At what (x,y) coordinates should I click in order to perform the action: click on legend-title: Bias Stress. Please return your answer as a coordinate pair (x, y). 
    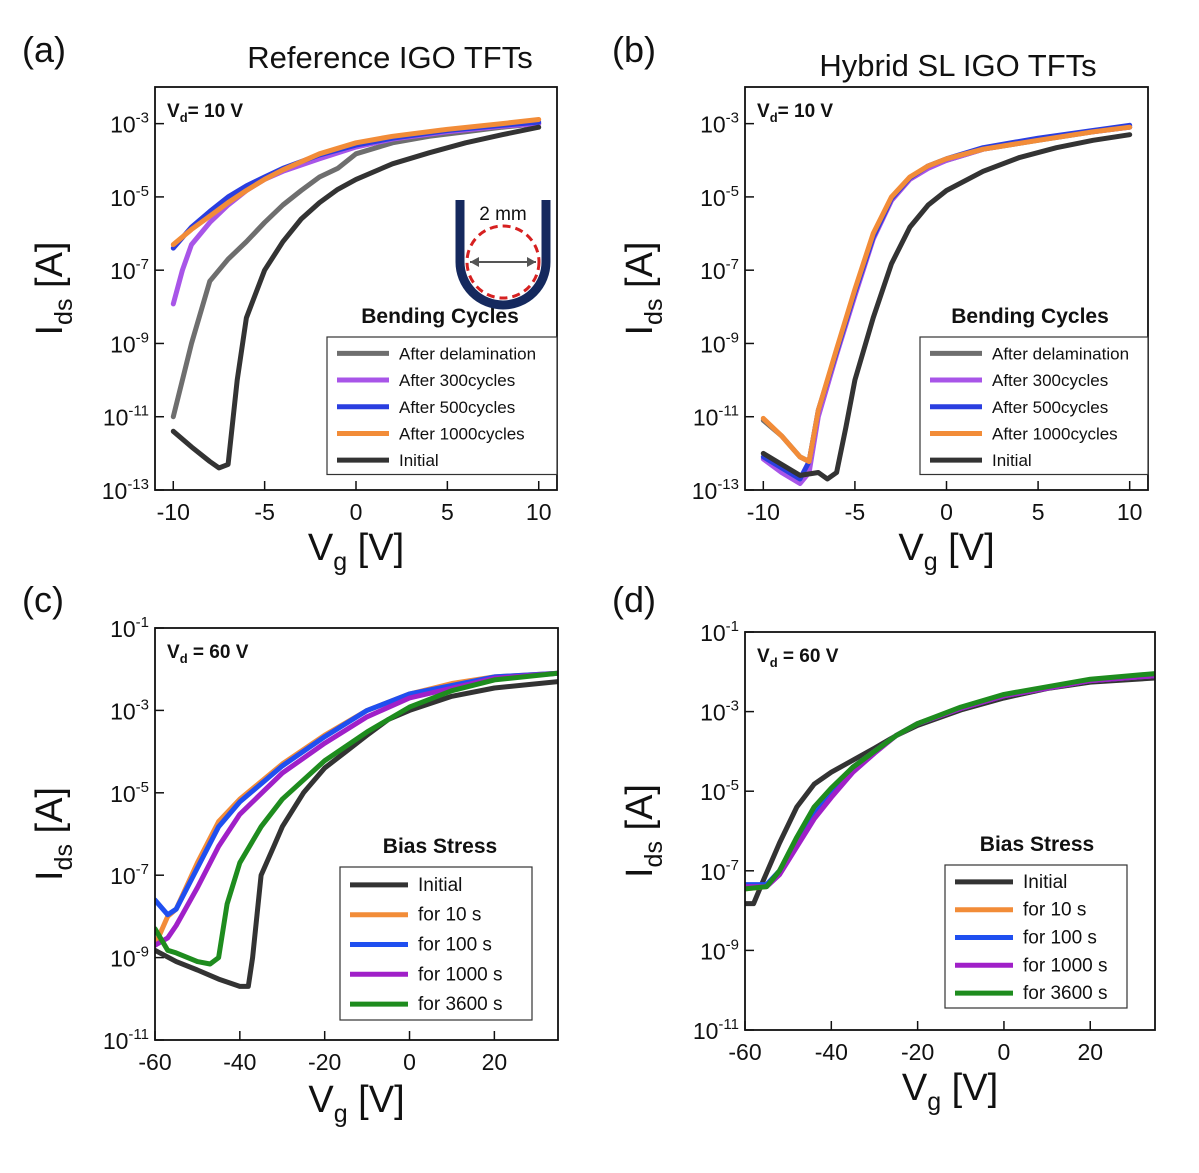
    Looking at the image, I should click on (440, 846).